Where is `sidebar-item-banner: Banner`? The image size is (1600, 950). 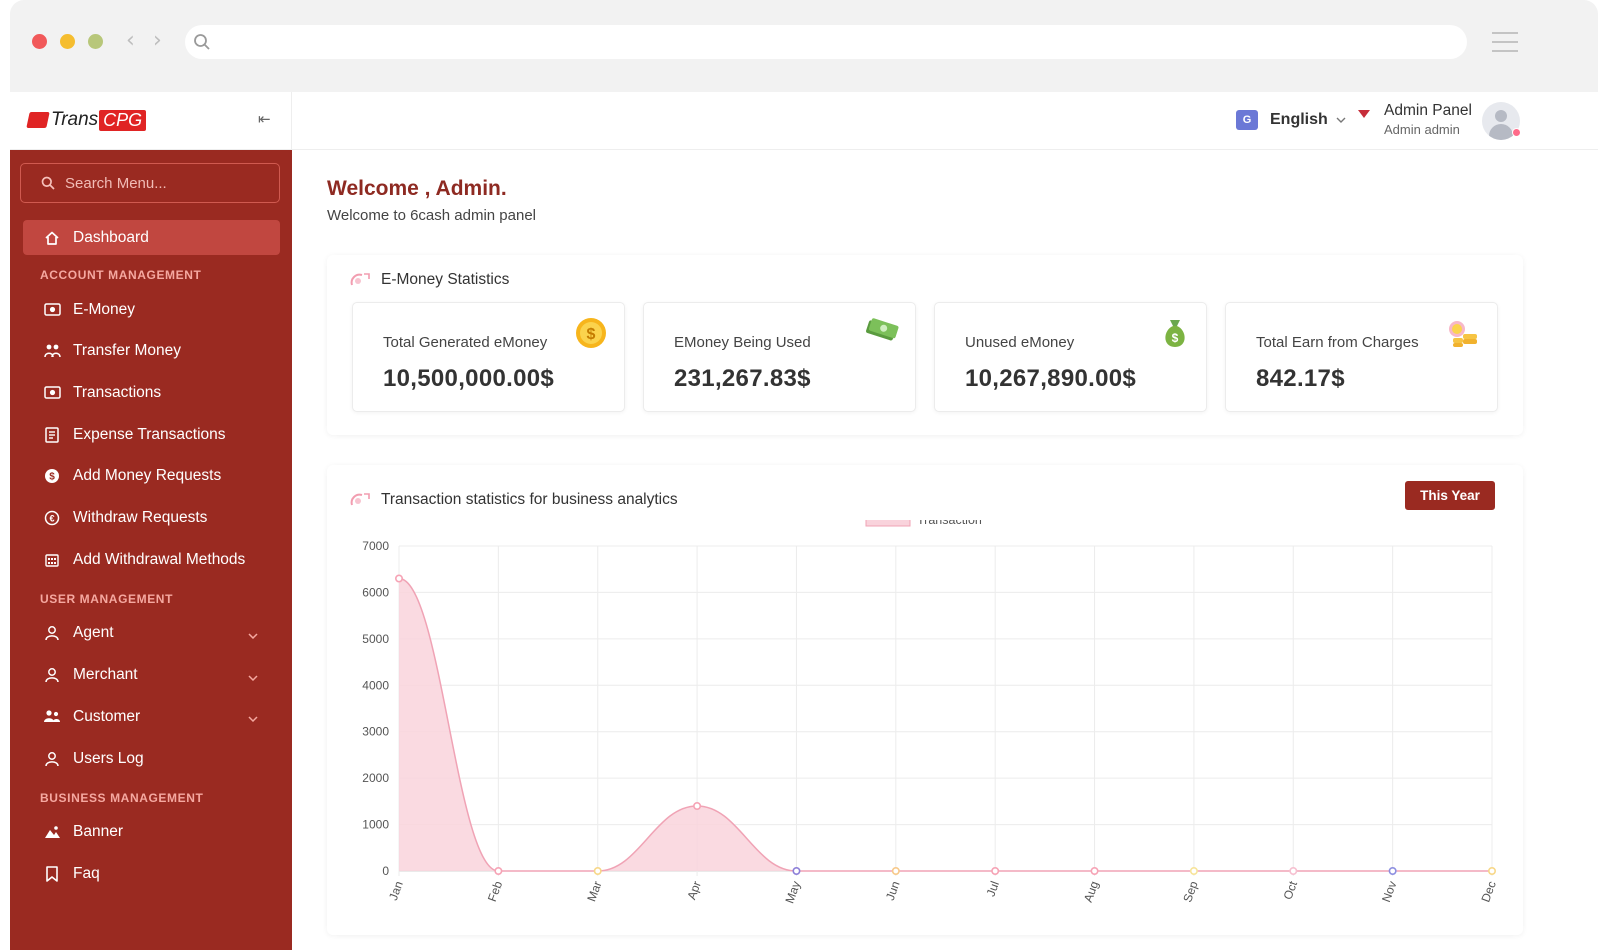 sidebar-item-banner: Banner is located at coordinates (151, 832).